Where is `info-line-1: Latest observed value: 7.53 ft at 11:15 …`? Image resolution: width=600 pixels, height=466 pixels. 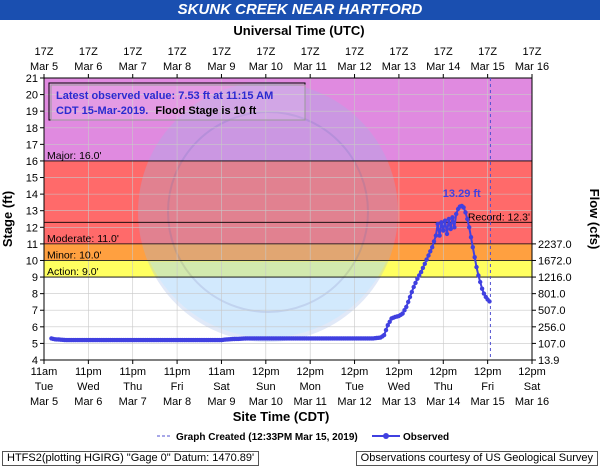 info-line-1: Latest observed value: 7.53 ft at 11:15 … is located at coordinates (164, 96).